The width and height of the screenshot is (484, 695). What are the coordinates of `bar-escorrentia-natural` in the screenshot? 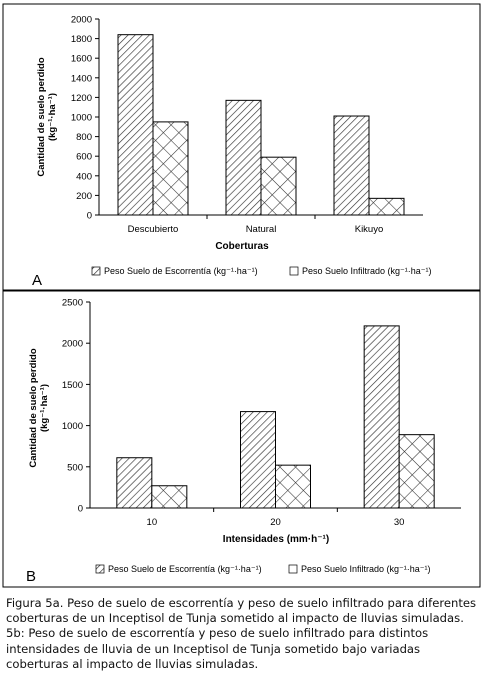 It's located at (243, 157).